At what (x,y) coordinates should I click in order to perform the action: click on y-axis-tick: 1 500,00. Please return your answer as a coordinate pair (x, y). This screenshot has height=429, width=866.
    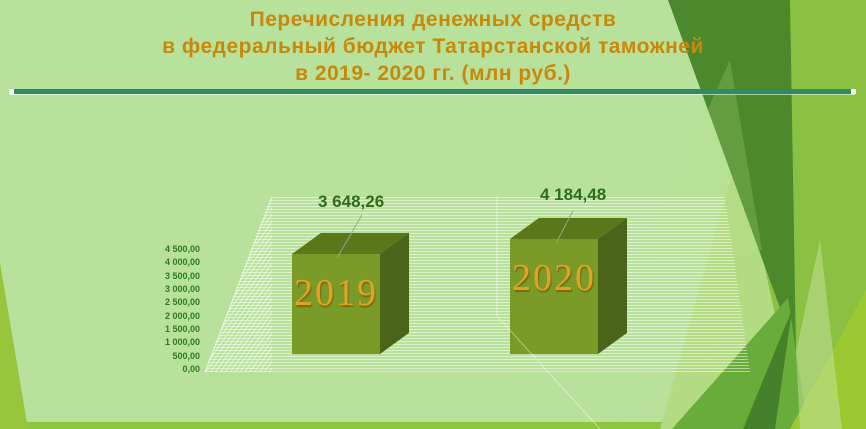
    Looking at the image, I should click on (182, 329).